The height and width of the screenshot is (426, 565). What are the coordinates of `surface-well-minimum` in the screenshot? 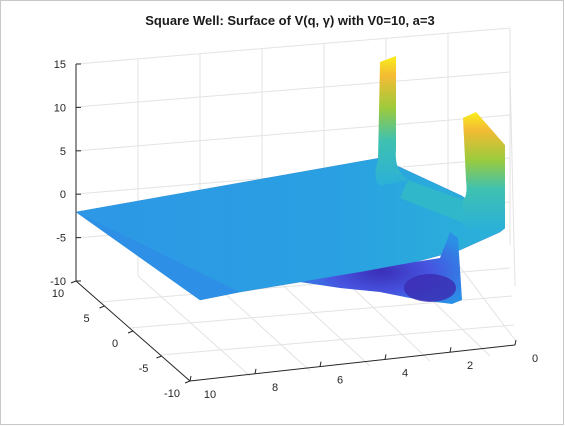 It's located at (430, 288).